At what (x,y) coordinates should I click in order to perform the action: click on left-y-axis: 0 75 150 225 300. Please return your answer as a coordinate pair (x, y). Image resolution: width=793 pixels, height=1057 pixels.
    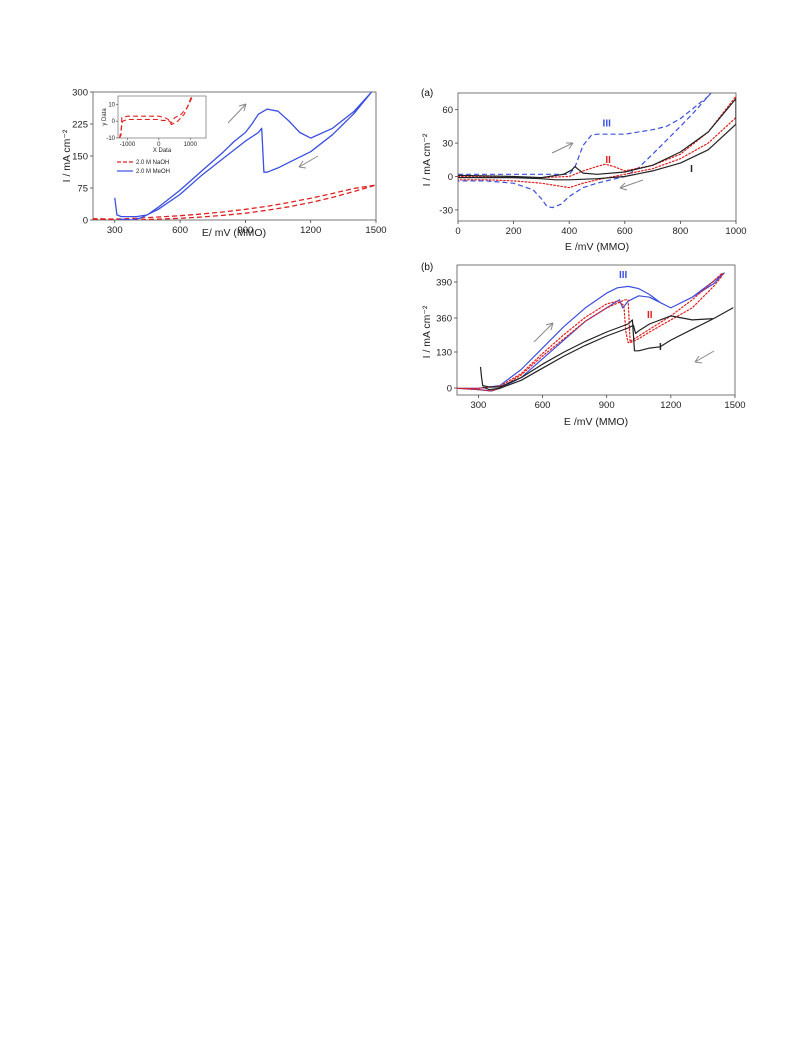
    Looking at the image, I should click on (82, 157).